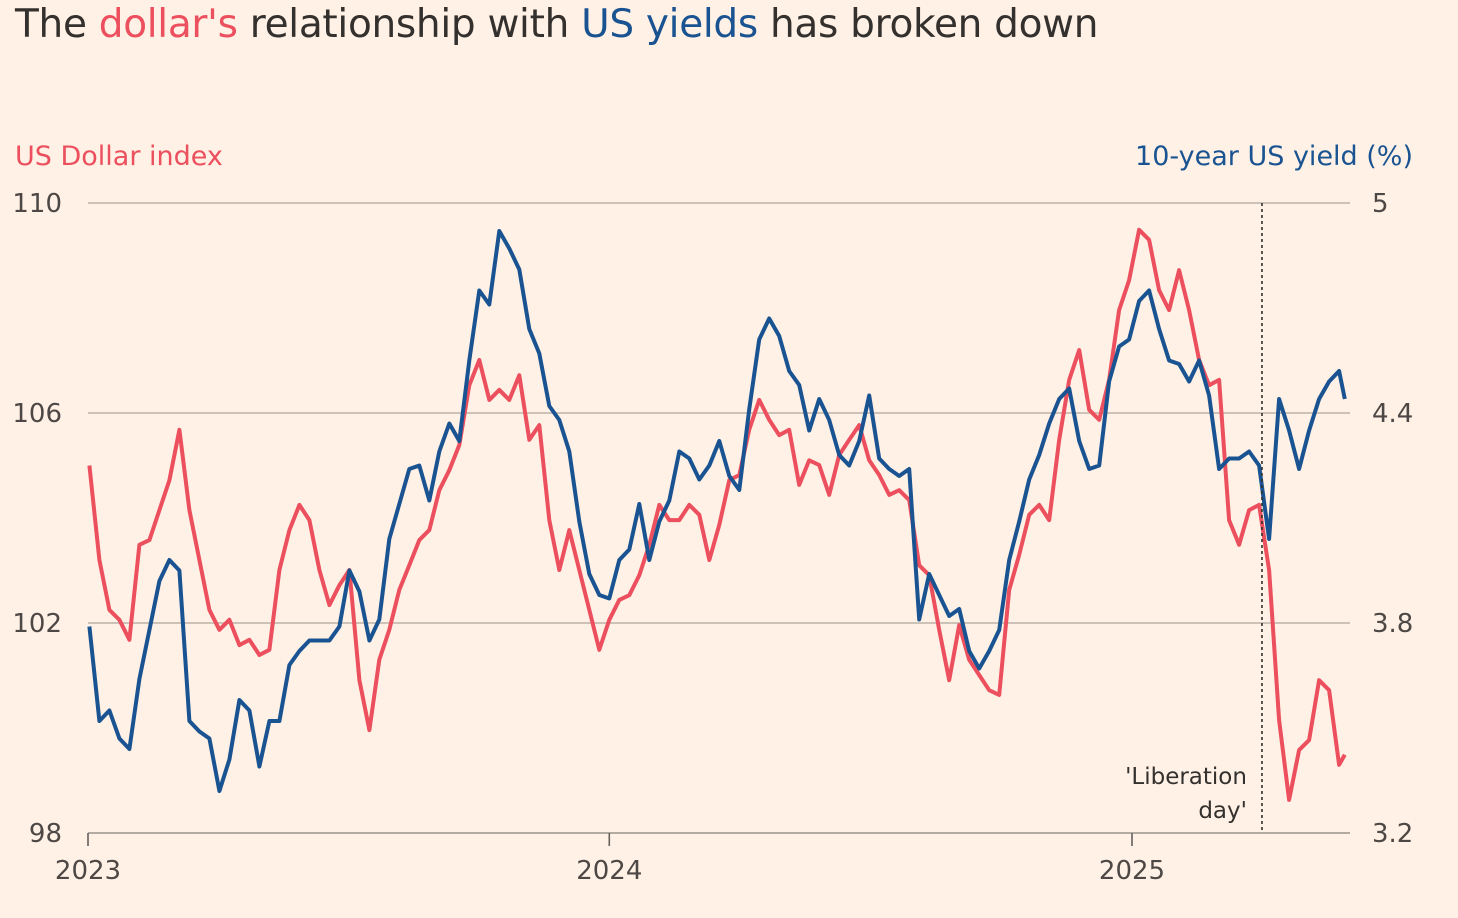 The height and width of the screenshot is (918, 1458). Describe the element at coordinates (1392, 834) in the screenshot. I see `right-tick-label: 3.2` at that location.